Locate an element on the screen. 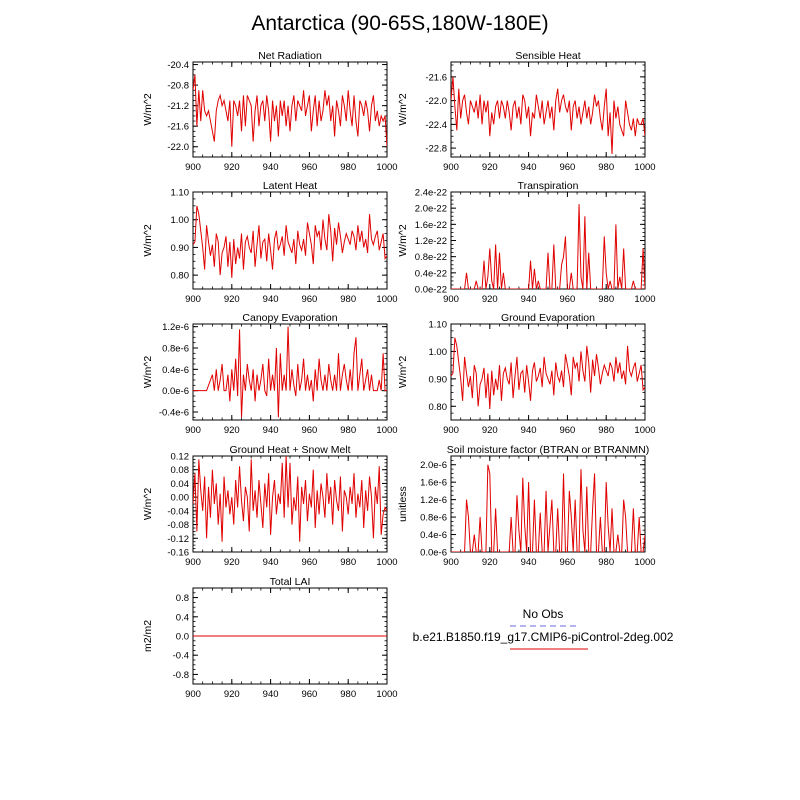  y-tick-label: 2.4e-22 is located at coordinates (431, 193).